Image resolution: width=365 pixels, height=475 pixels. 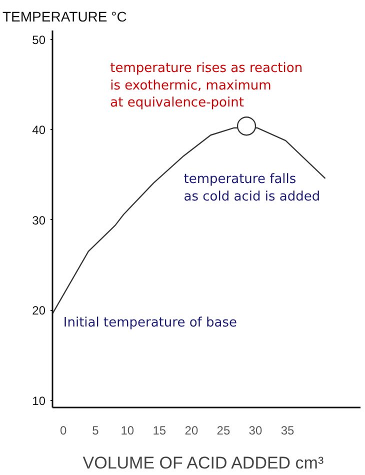 What do you see at coordinates (255, 431) in the screenshot?
I see `x-tick-label: 30` at bounding box center [255, 431].